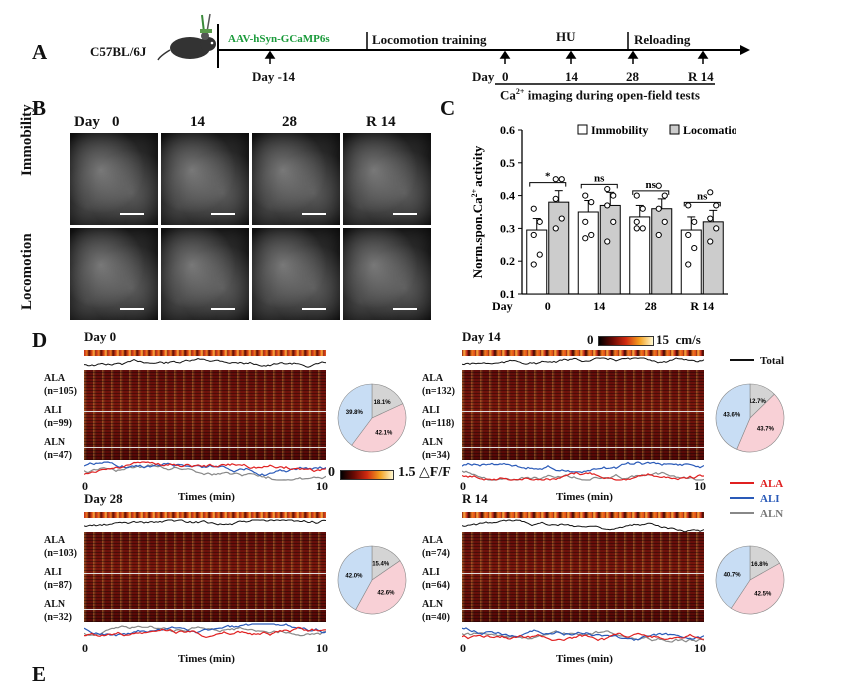  I want to click on legend-total: Total, so click(772, 361).